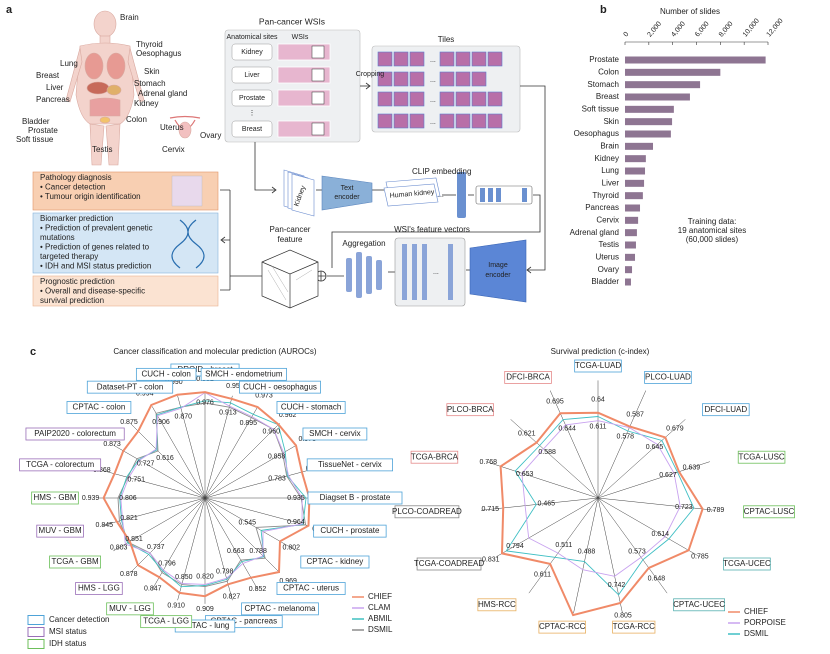  I want to click on category-label: TCGA-LUAD, so click(598, 365).